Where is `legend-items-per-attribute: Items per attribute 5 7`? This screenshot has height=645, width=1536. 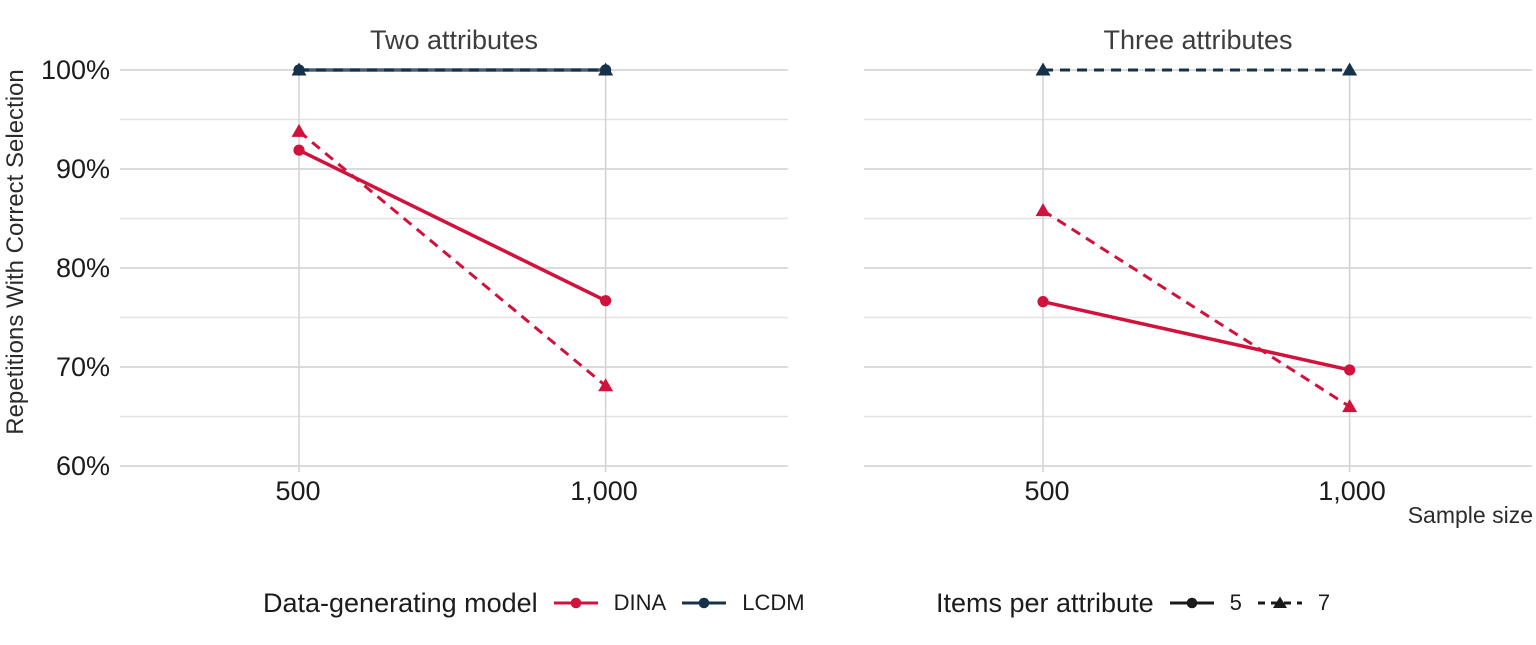
legend-items-per-attribute: Items per attribute 5 7 is located at coordinates (1133, 603).